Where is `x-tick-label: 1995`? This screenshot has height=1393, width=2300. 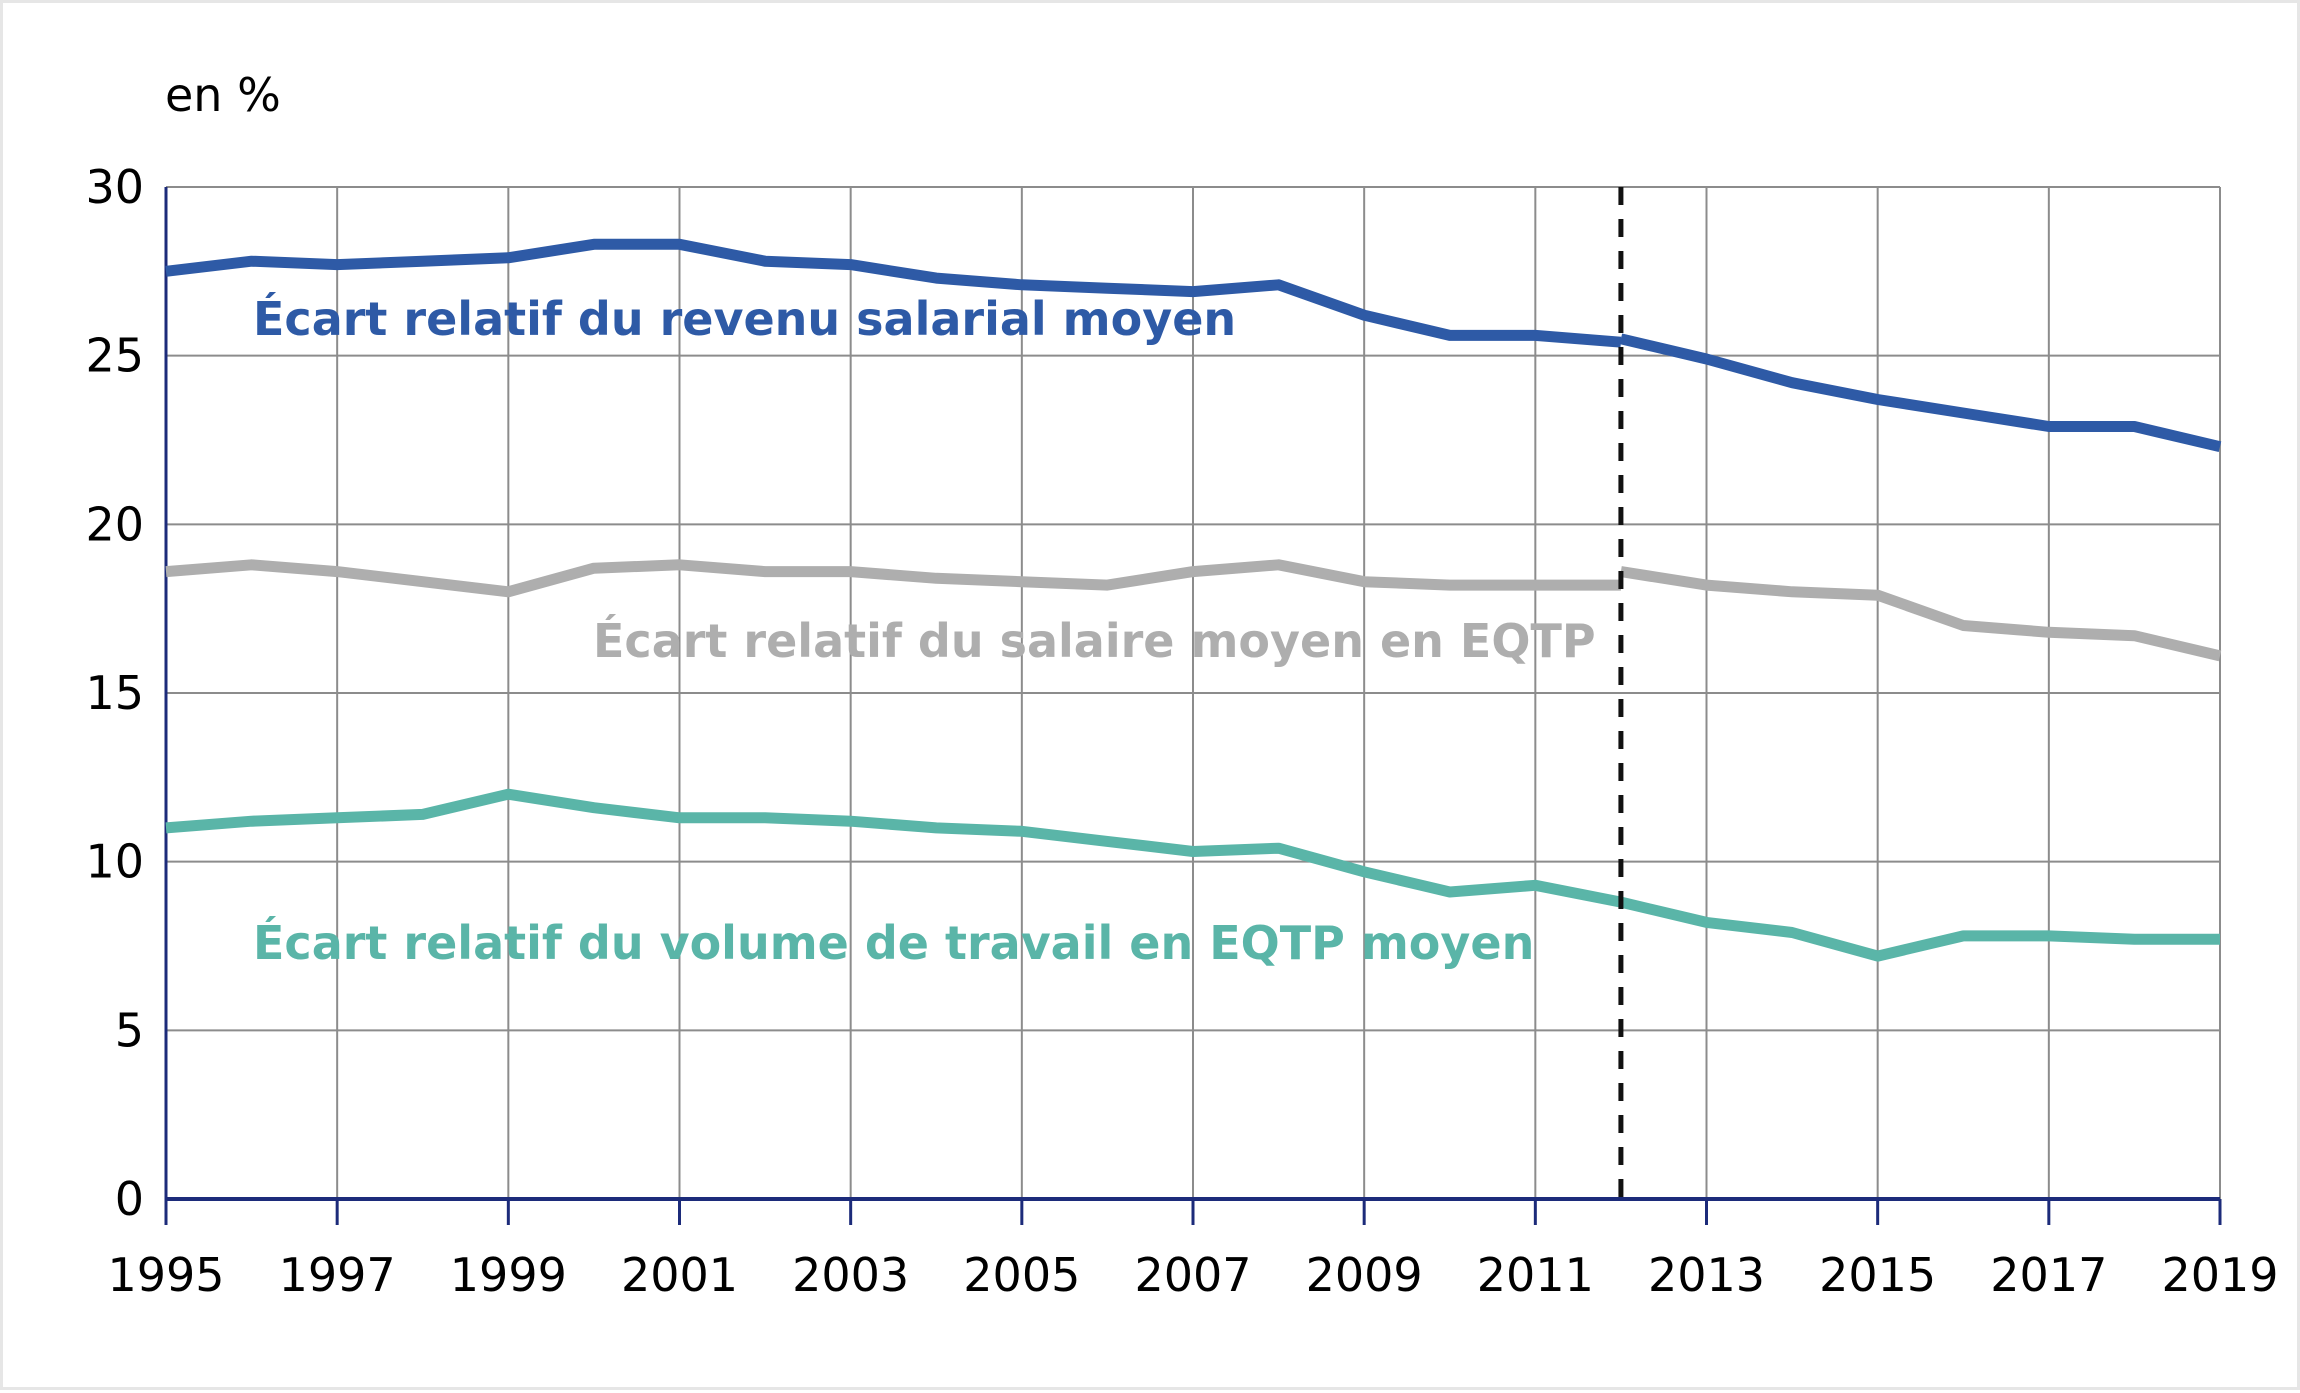 x-tick-label: 1995 is located at coordinates (165, 1275).